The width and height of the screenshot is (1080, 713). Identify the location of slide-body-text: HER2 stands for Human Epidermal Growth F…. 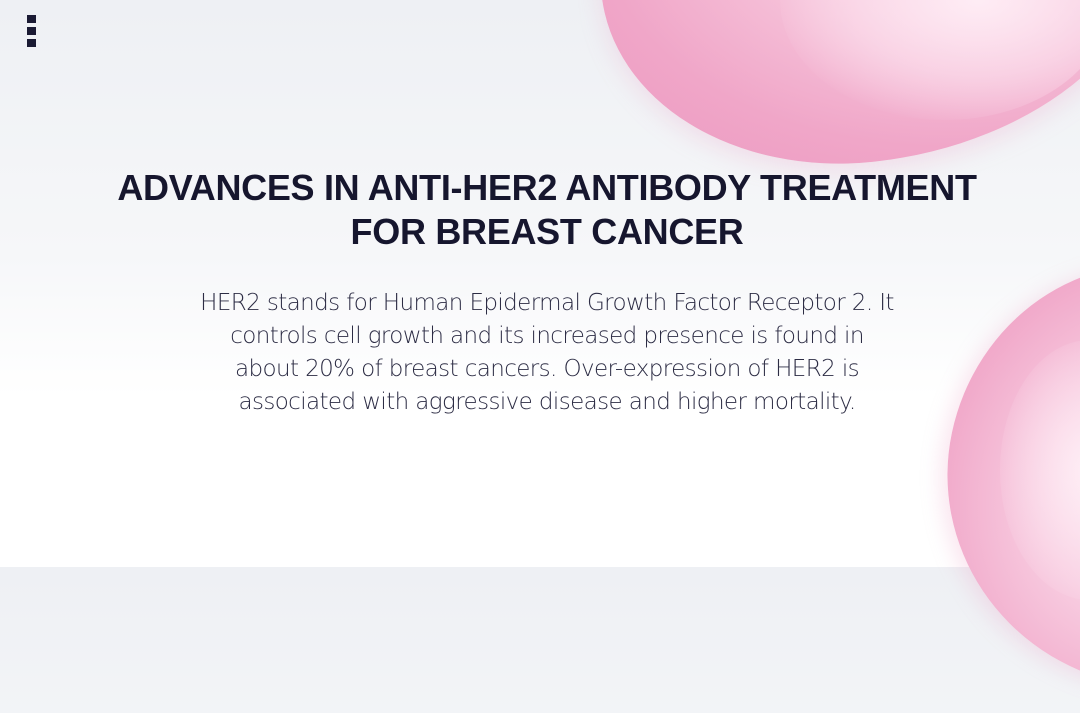
(547, 352).